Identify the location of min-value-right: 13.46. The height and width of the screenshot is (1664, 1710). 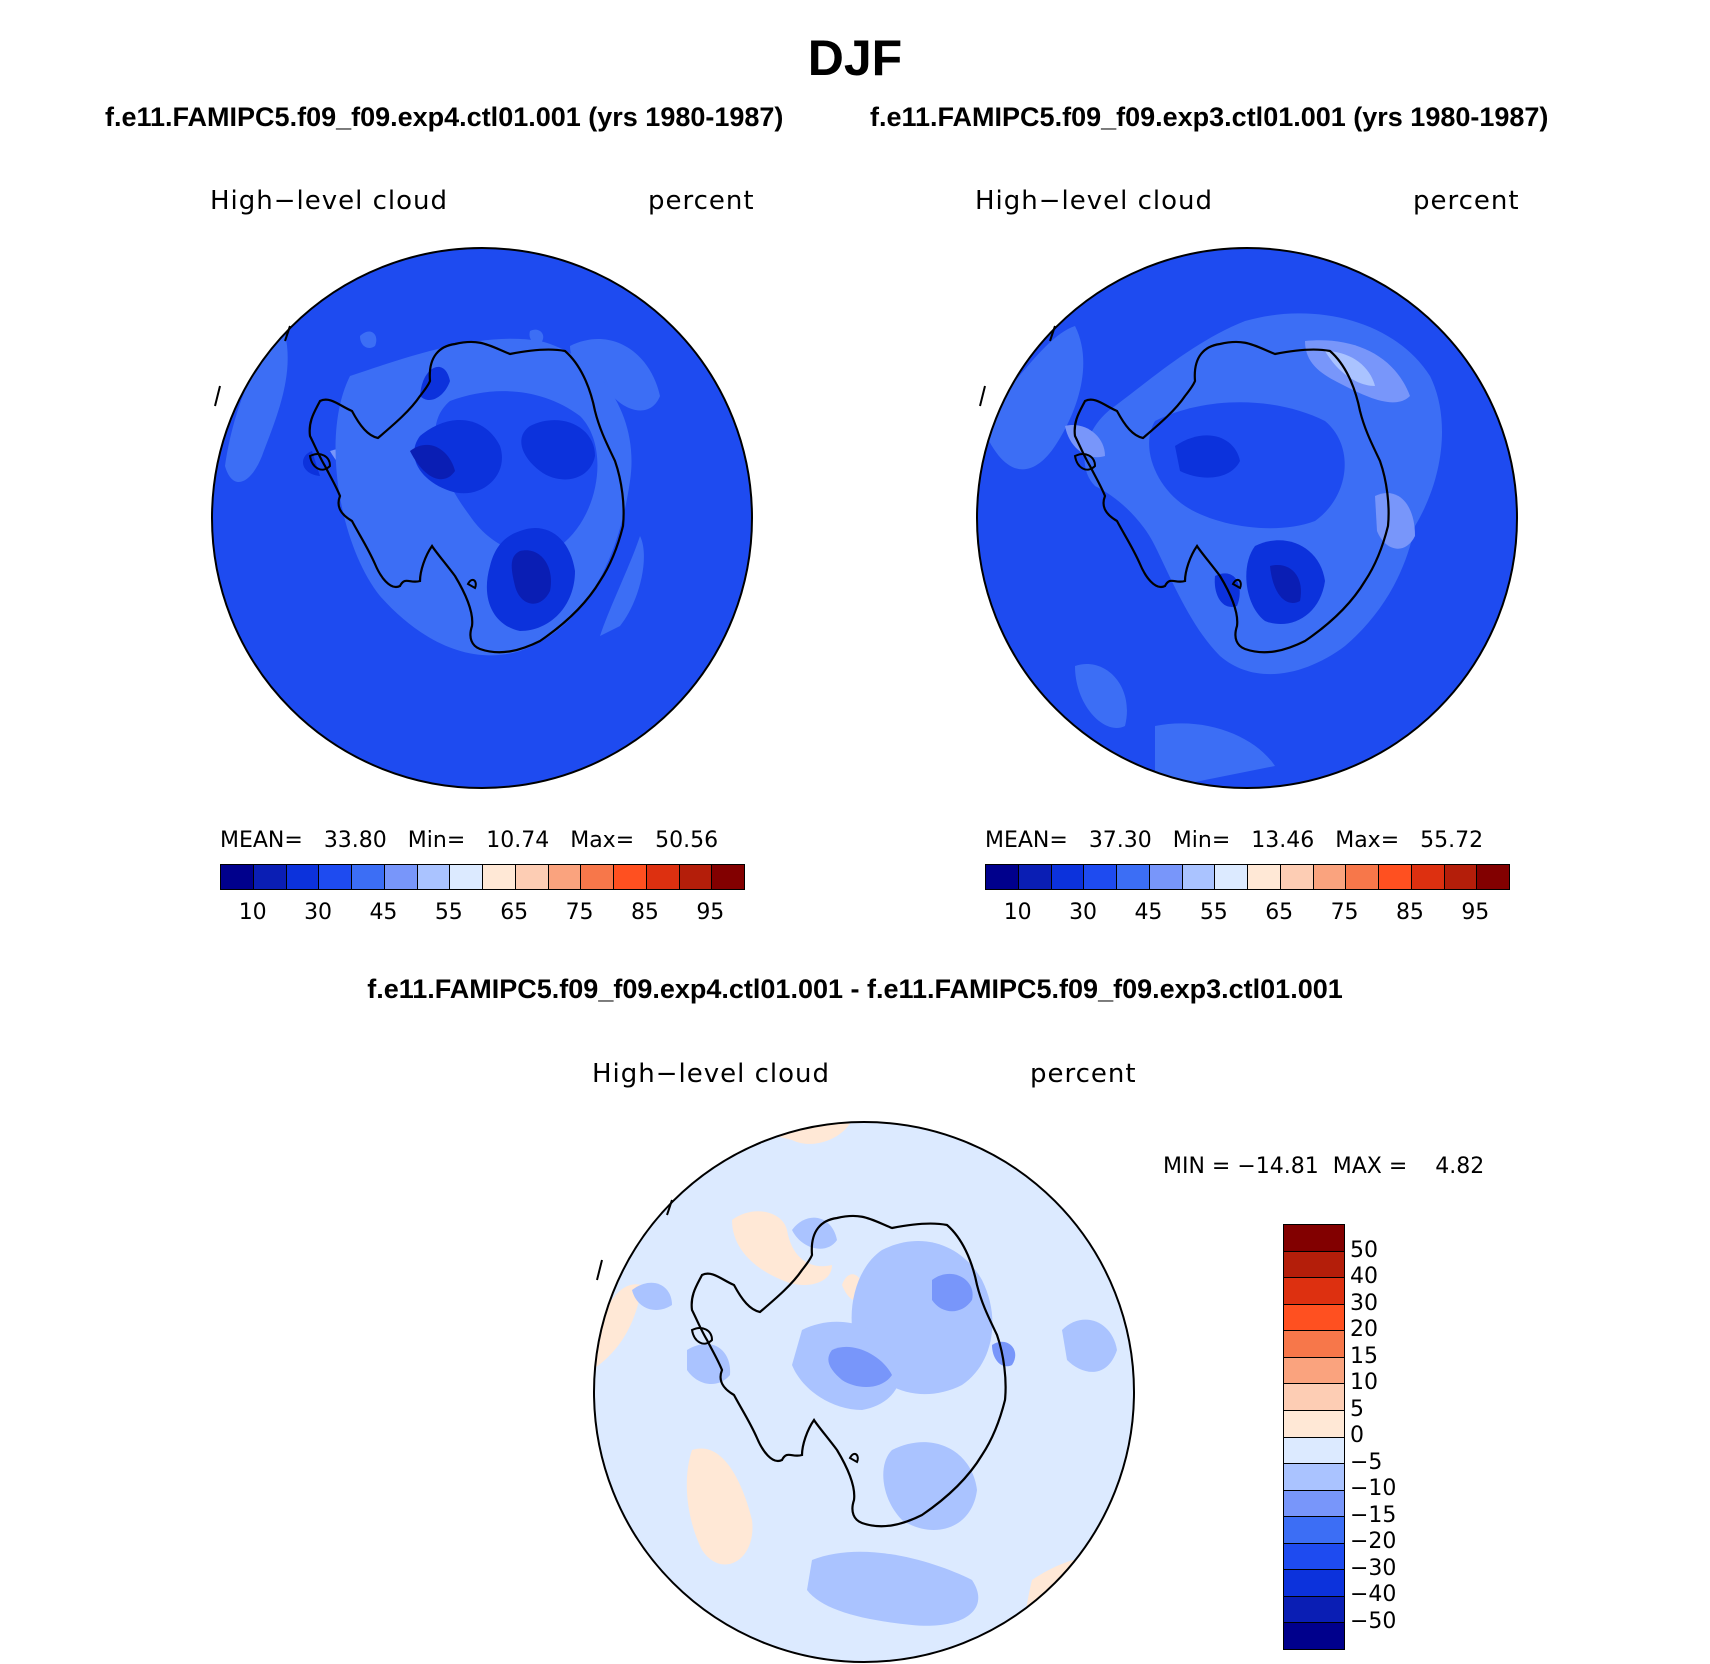
(1283, 840).